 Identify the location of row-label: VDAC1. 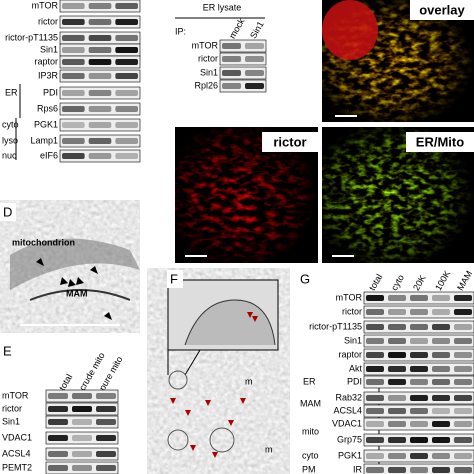
(347, 423).